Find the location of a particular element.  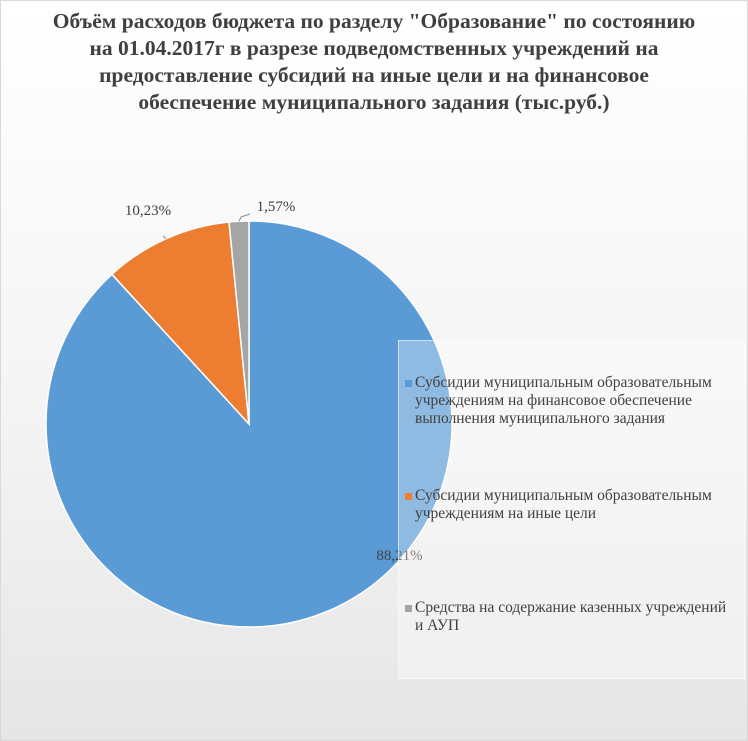

pie-slice-state-institutions is located at coordinates (239, 322).